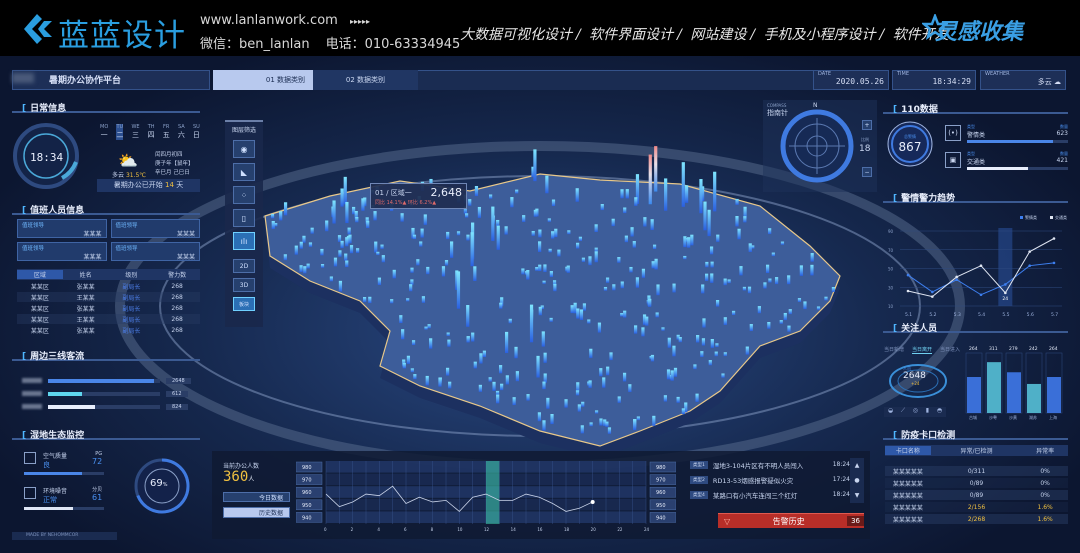 The height and width of the screenshot is (553, 1080). What do you see at coordinates (244, 241) in the screenshot?
I see `chart-layer-button: ılı` at bounding box center [244, 241].